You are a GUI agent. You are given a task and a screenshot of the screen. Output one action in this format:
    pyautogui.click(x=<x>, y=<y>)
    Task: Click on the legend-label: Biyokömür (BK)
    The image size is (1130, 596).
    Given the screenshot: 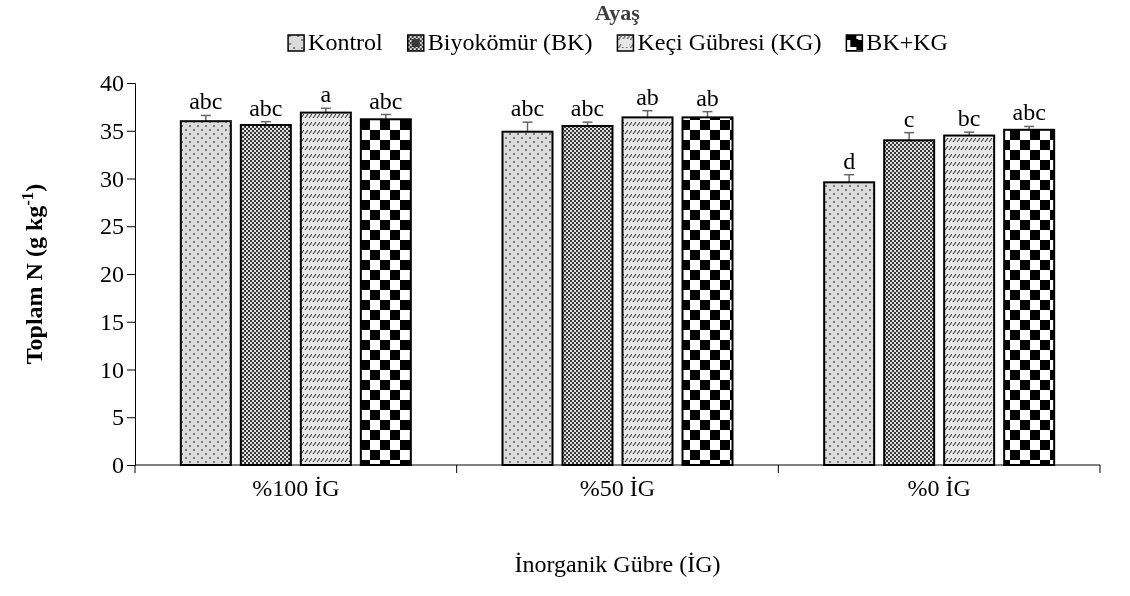 What is the action you would take?
    pyautogui.click(x=510, y=42)
    